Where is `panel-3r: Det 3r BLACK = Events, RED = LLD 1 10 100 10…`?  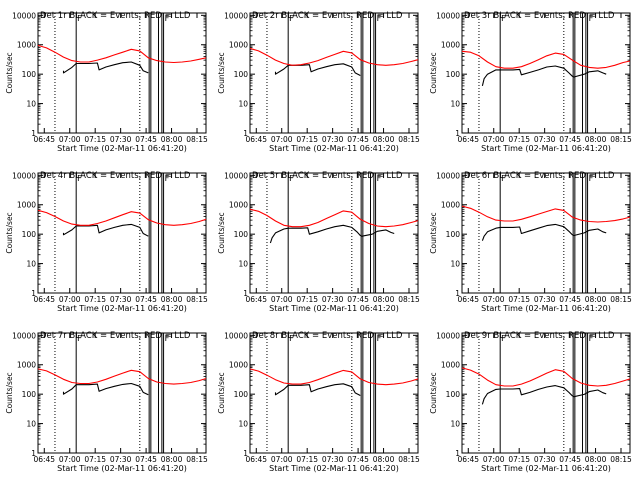 panel-3r: Det 3r BLACK = Events, RED = LLD 1 10 100 10… is located at coordinates (530, 82).